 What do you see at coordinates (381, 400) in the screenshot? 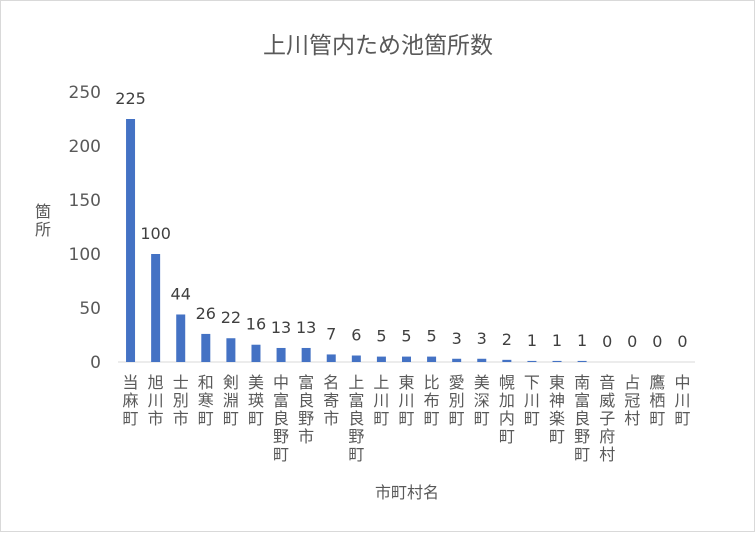
I see `category-label: 上川町` at bounding box center [381, 400].